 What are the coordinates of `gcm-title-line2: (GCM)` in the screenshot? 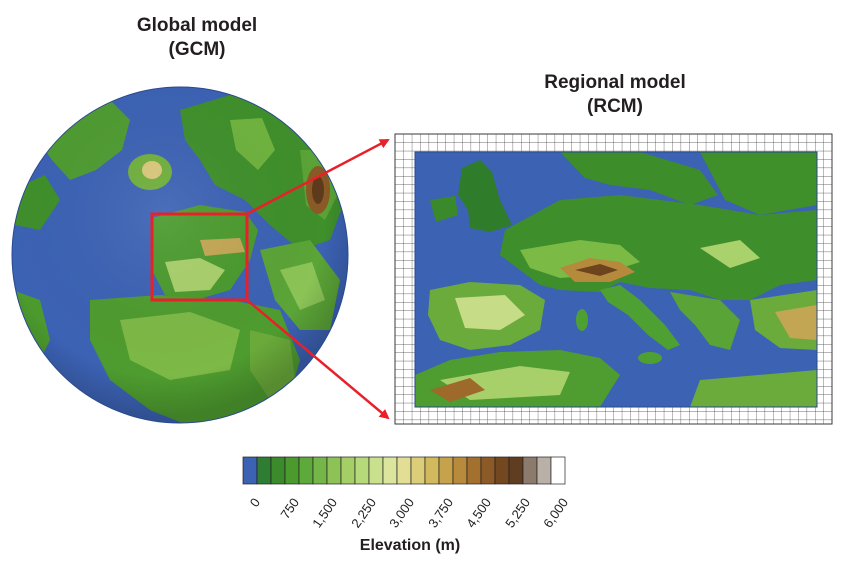 It's located at (197, 49).